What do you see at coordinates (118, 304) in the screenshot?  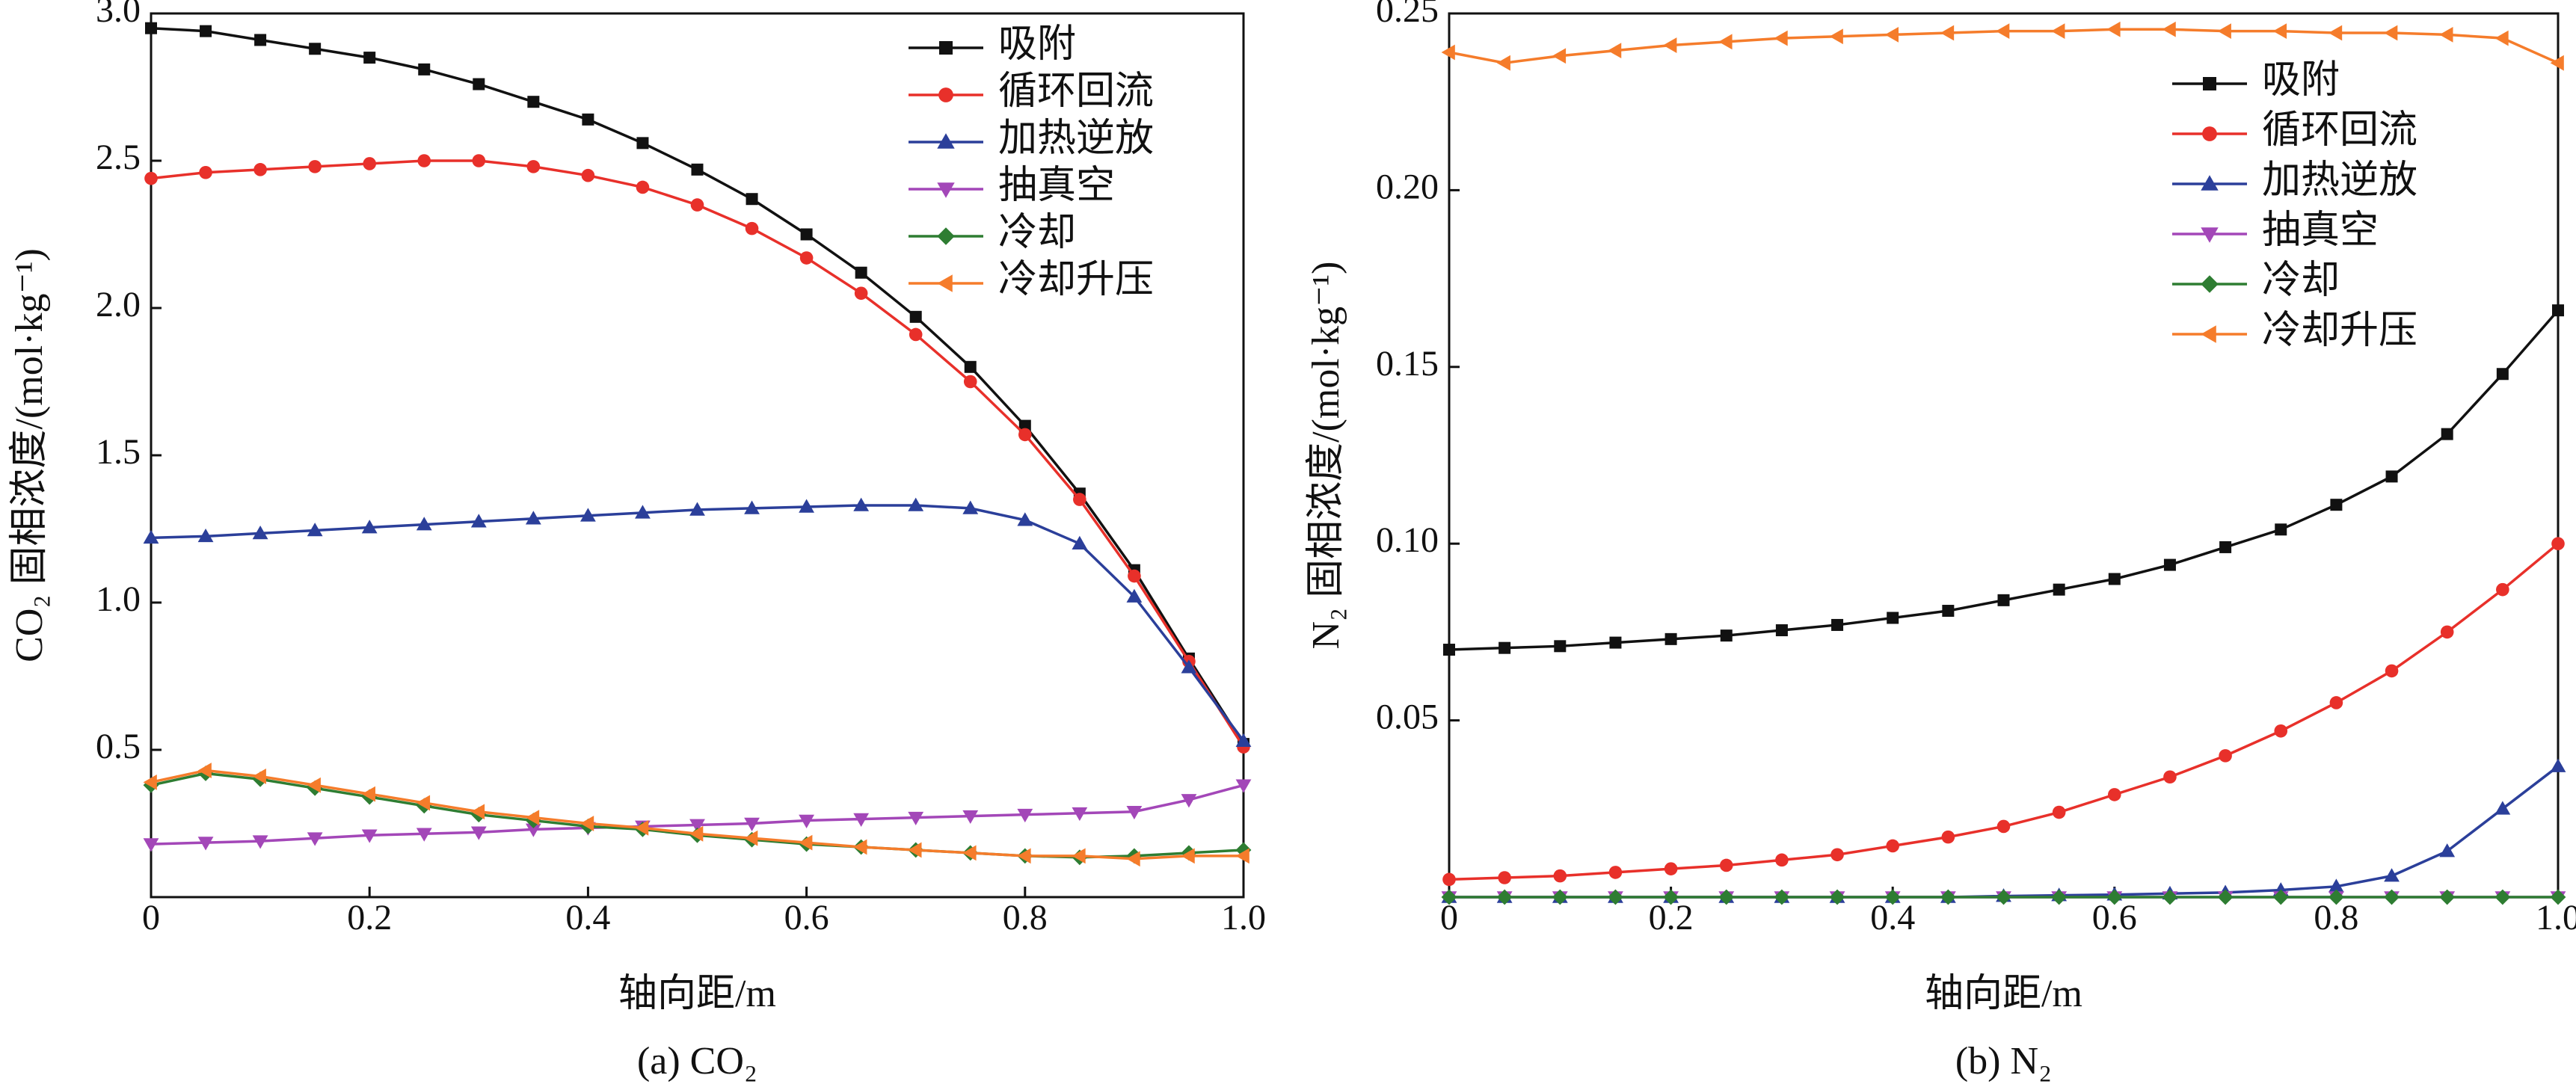 I see `y-tick-label: 2.0` at bounding box center [118, 304].